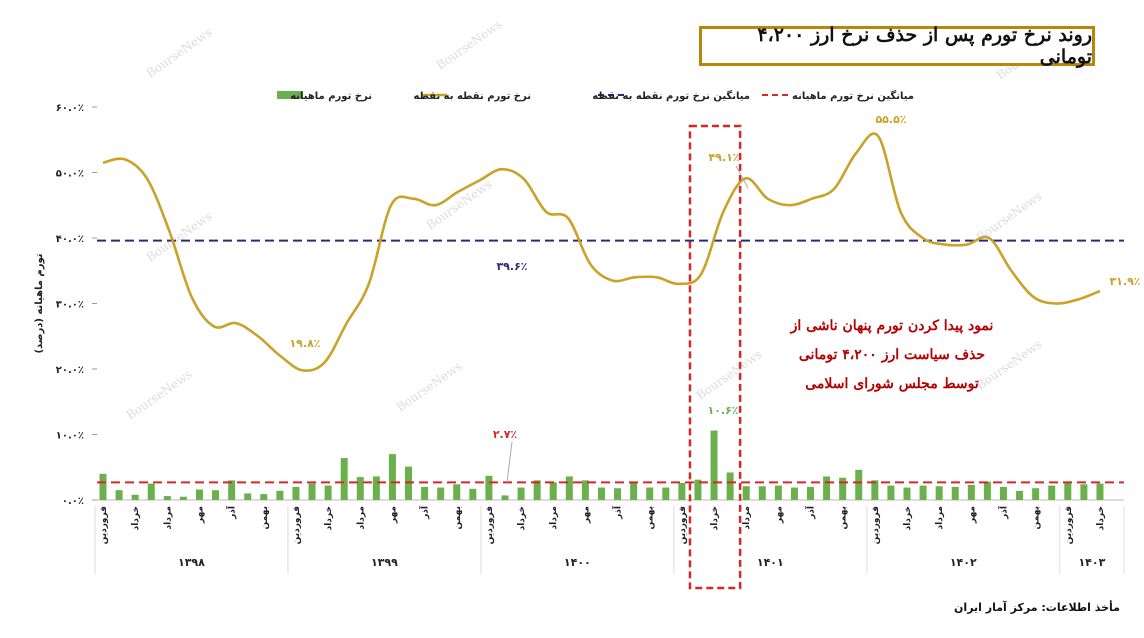 This screenshot has width=1144, height=638. Describe the element at coordinates (70, 174) in the screenshot. I see `y-tick-label: ۵۰.۰٪` at that location.